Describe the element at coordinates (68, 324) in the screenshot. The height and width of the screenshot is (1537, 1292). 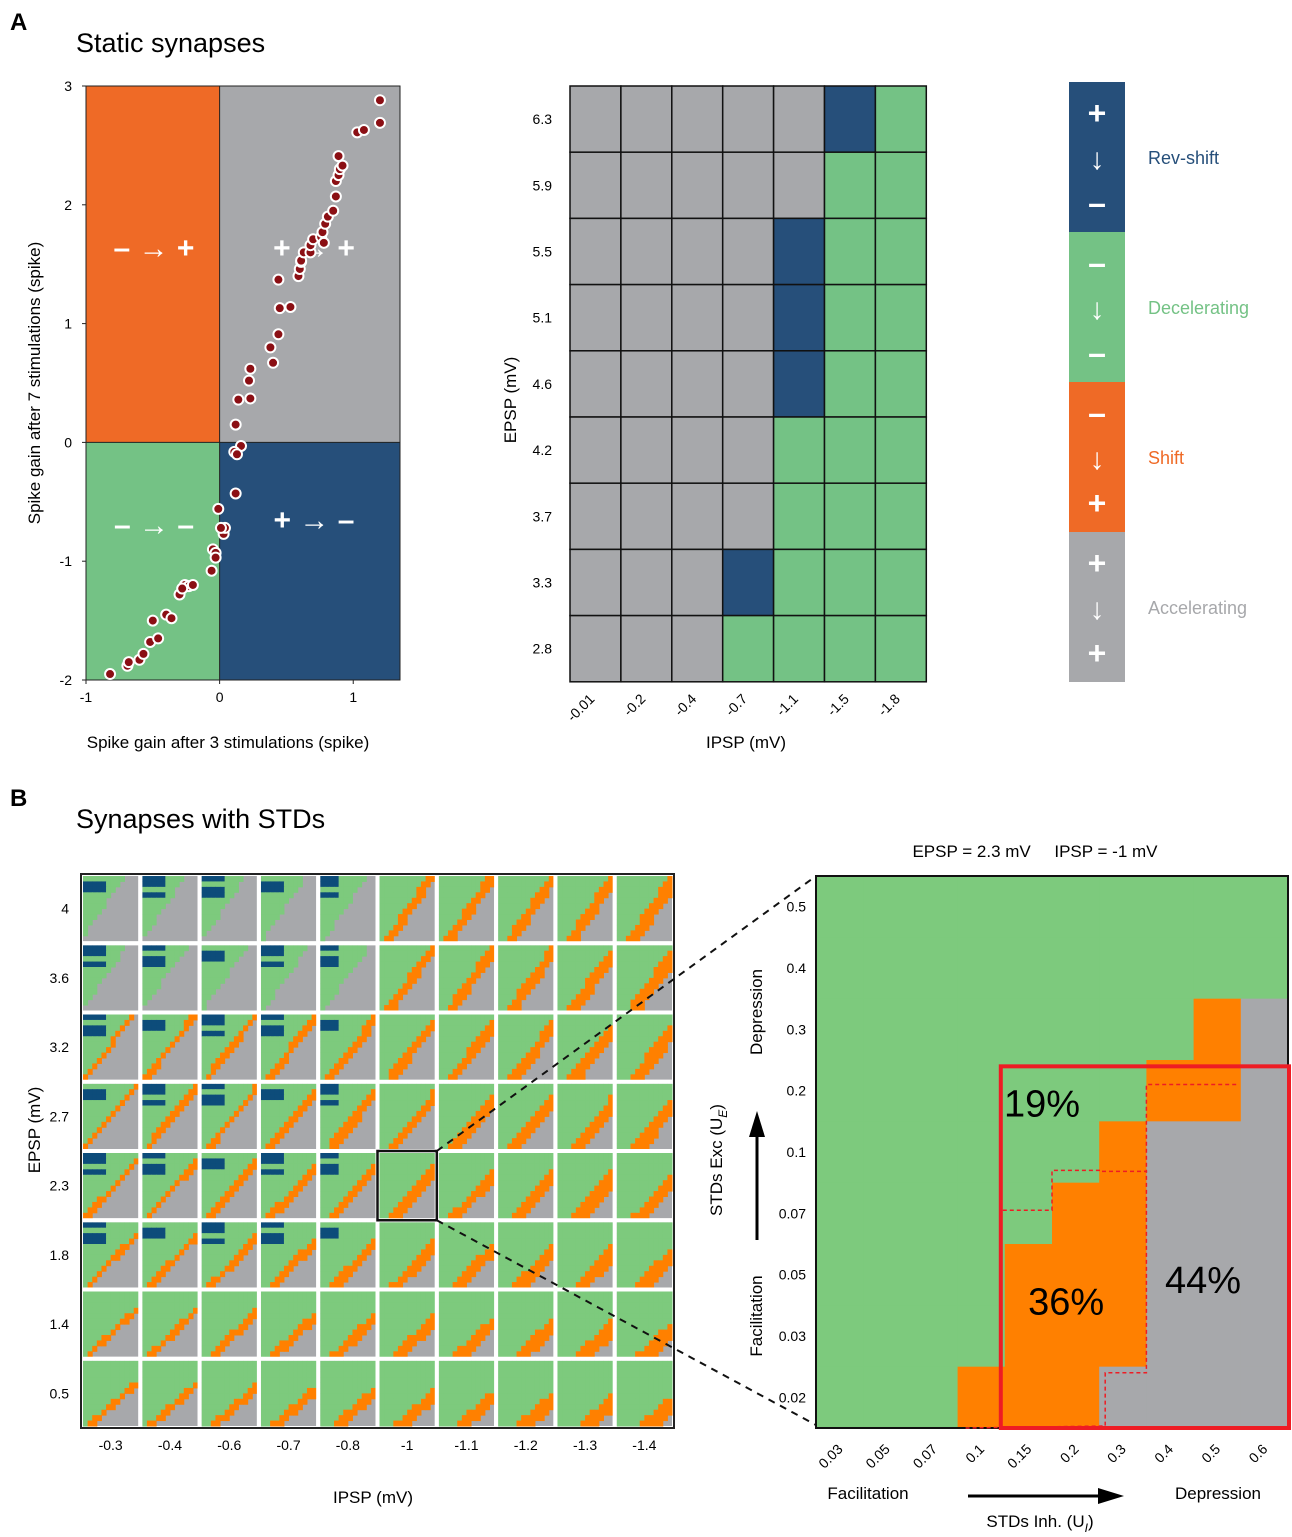
I see `y-tick-label: 1` at that location.